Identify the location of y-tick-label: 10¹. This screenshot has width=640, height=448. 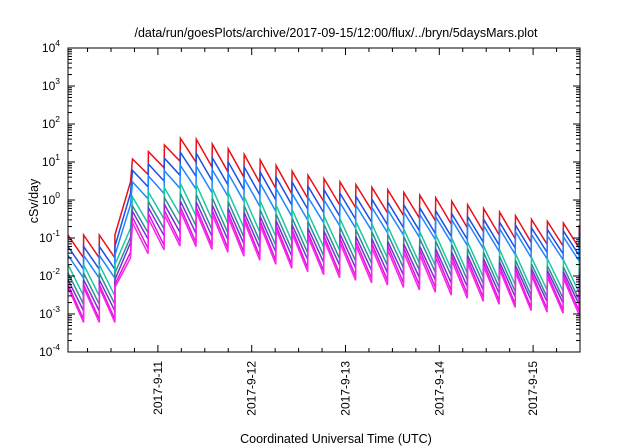
(51, 160).